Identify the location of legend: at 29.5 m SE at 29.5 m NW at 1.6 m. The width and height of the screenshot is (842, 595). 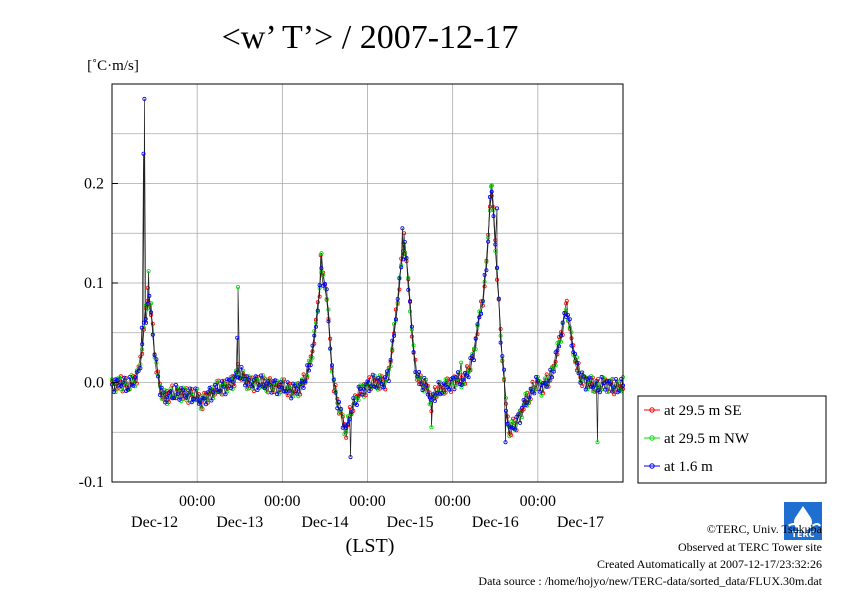
(732, 439).